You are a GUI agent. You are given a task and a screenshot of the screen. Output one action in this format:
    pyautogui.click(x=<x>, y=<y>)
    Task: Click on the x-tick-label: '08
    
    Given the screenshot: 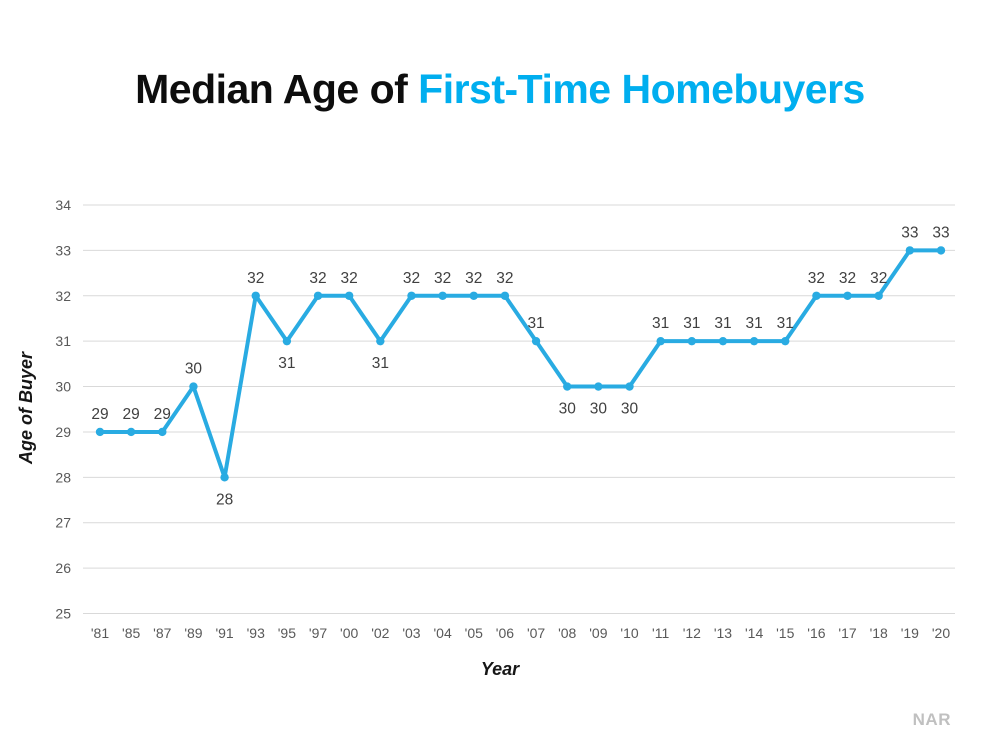 What is the action you would take?
    pyautogui.click(x=567, y=633)
    